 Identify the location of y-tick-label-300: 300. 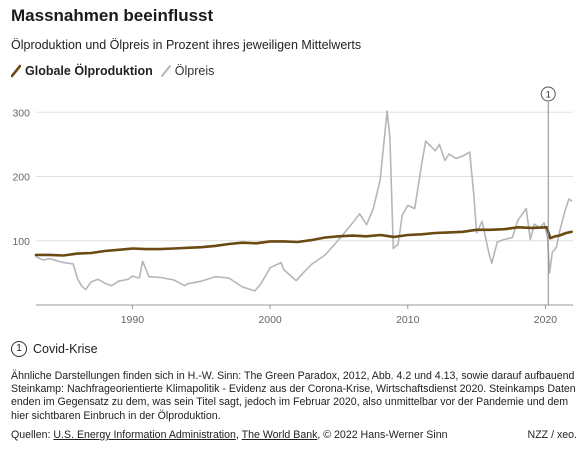
(21, 113).